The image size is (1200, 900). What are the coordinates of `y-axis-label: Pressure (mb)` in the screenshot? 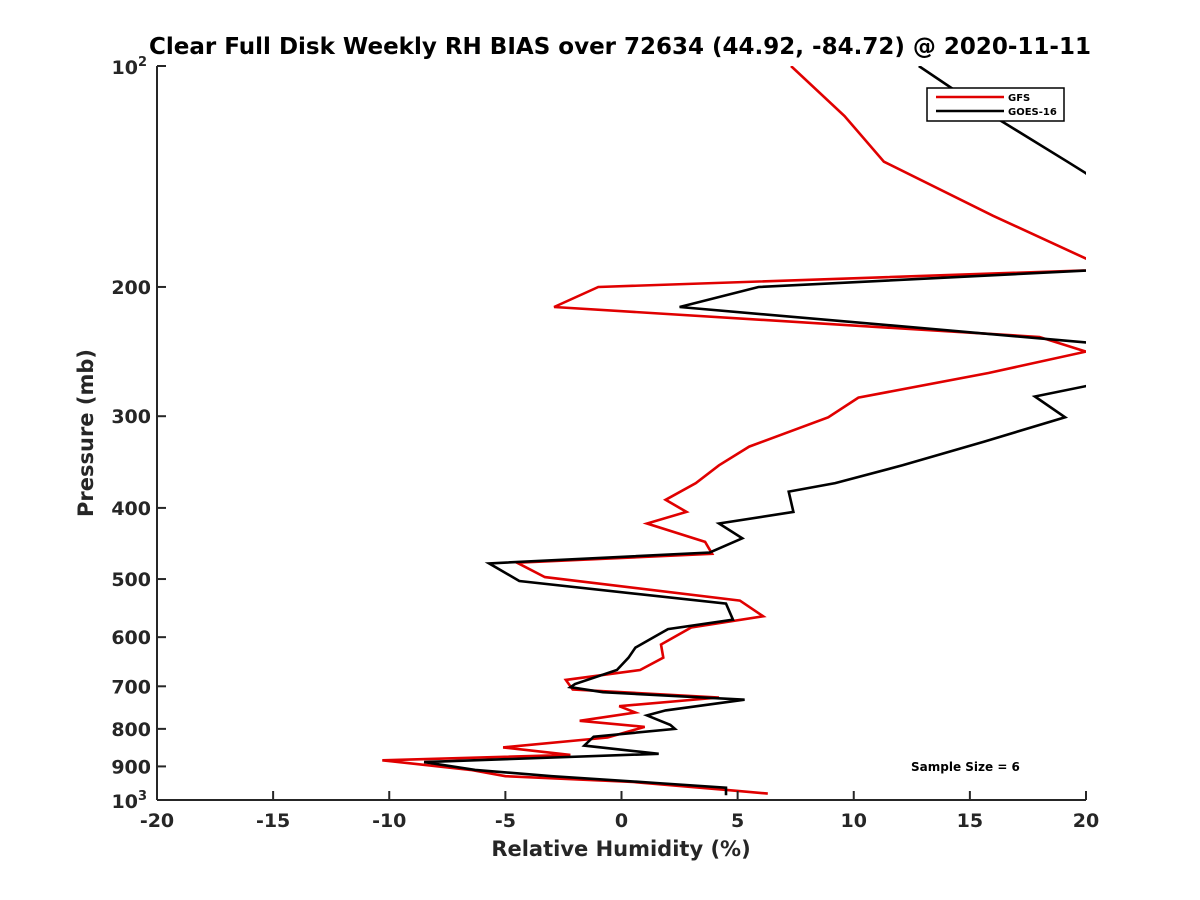 It's located at (86, 433).